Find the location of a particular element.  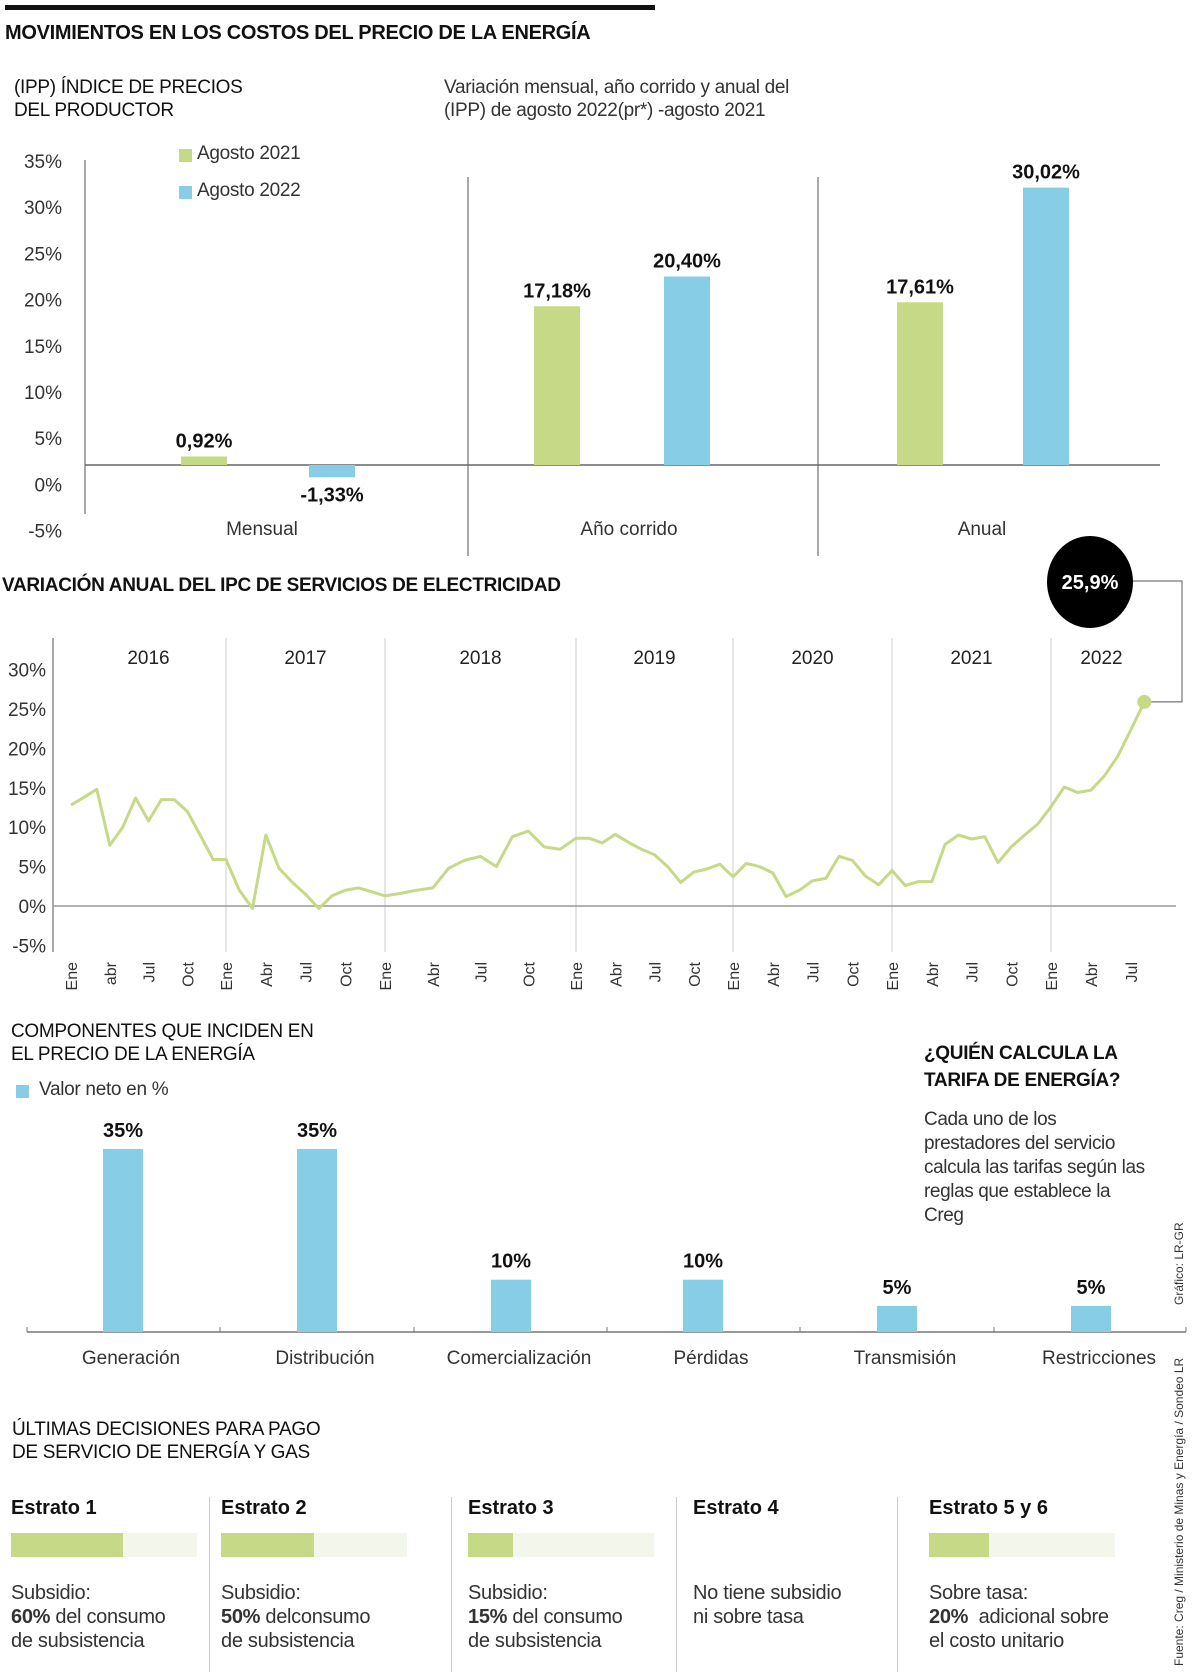

estrato-name: Estrato 4 is located at coordinates (736, 1508).